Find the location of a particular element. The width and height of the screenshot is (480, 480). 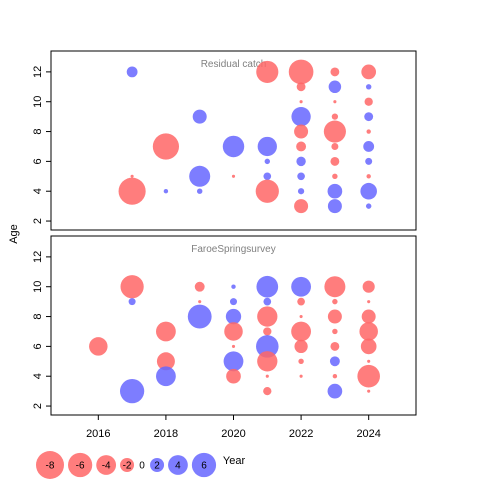

legend-label: -8 is located at coordinates (50, 466).